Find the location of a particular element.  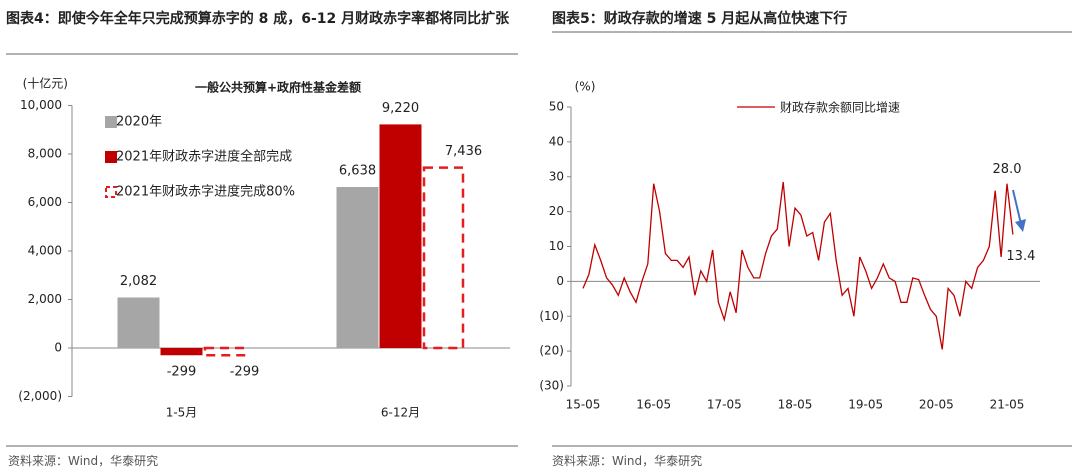

y-tick-label: 40 is located at coordinates (556, 141).